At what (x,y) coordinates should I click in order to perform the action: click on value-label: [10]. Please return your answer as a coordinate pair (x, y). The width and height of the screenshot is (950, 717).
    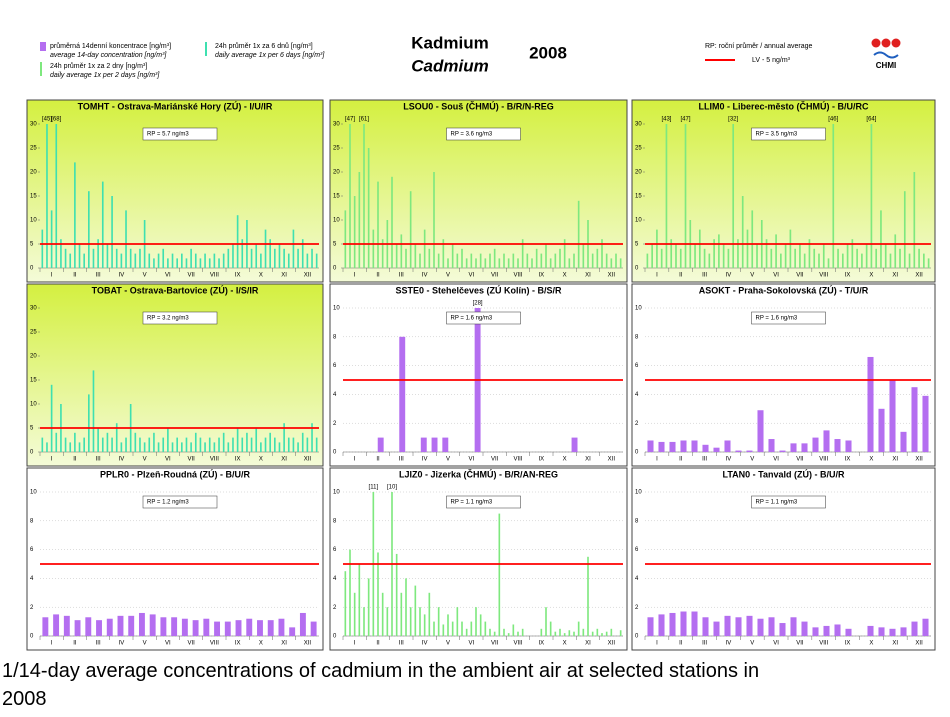
    Looking at the image, I should click on (392, 488).